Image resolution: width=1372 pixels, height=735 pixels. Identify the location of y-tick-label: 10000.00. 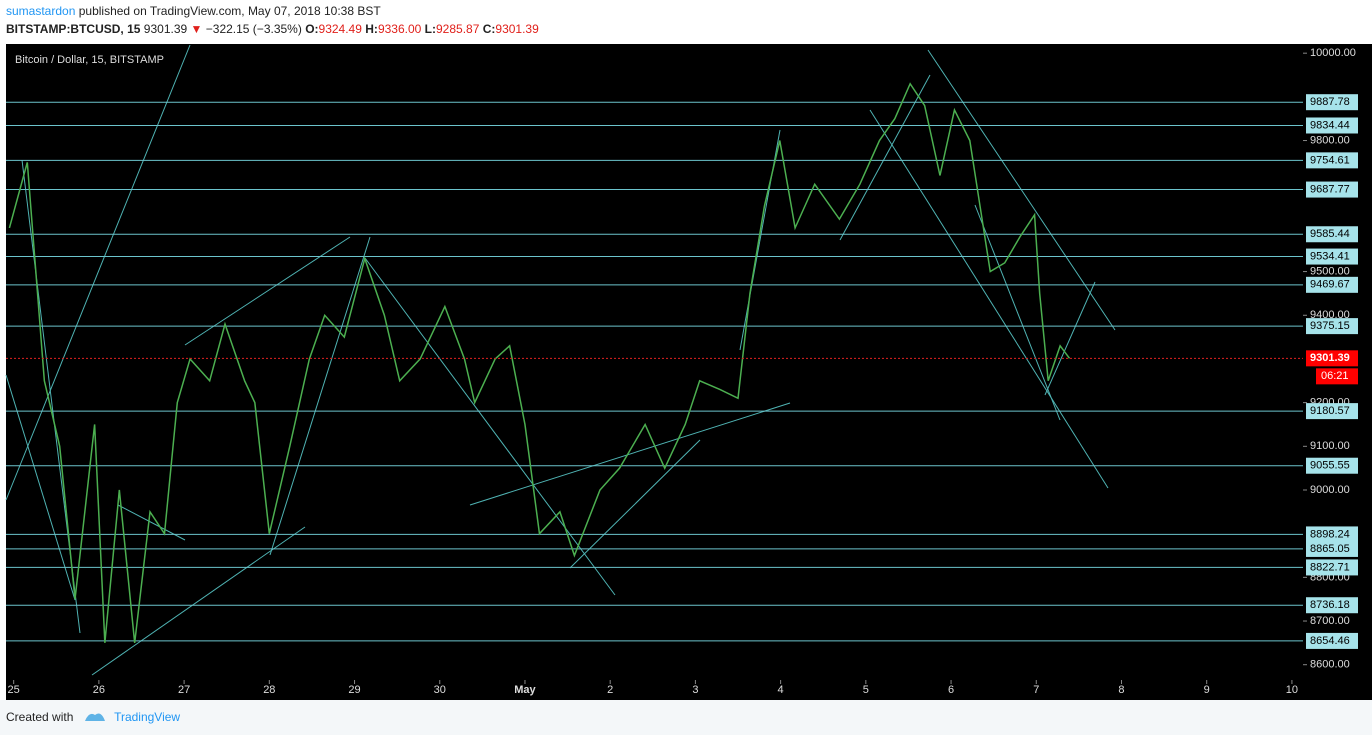
(1333, 53).